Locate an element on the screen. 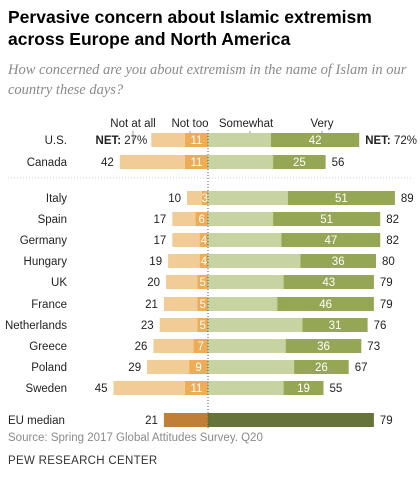 Image resolution: width=420 pixels, height=486 pixels. label-net-not-concerned: 20 is located at coordinates (153, 283).